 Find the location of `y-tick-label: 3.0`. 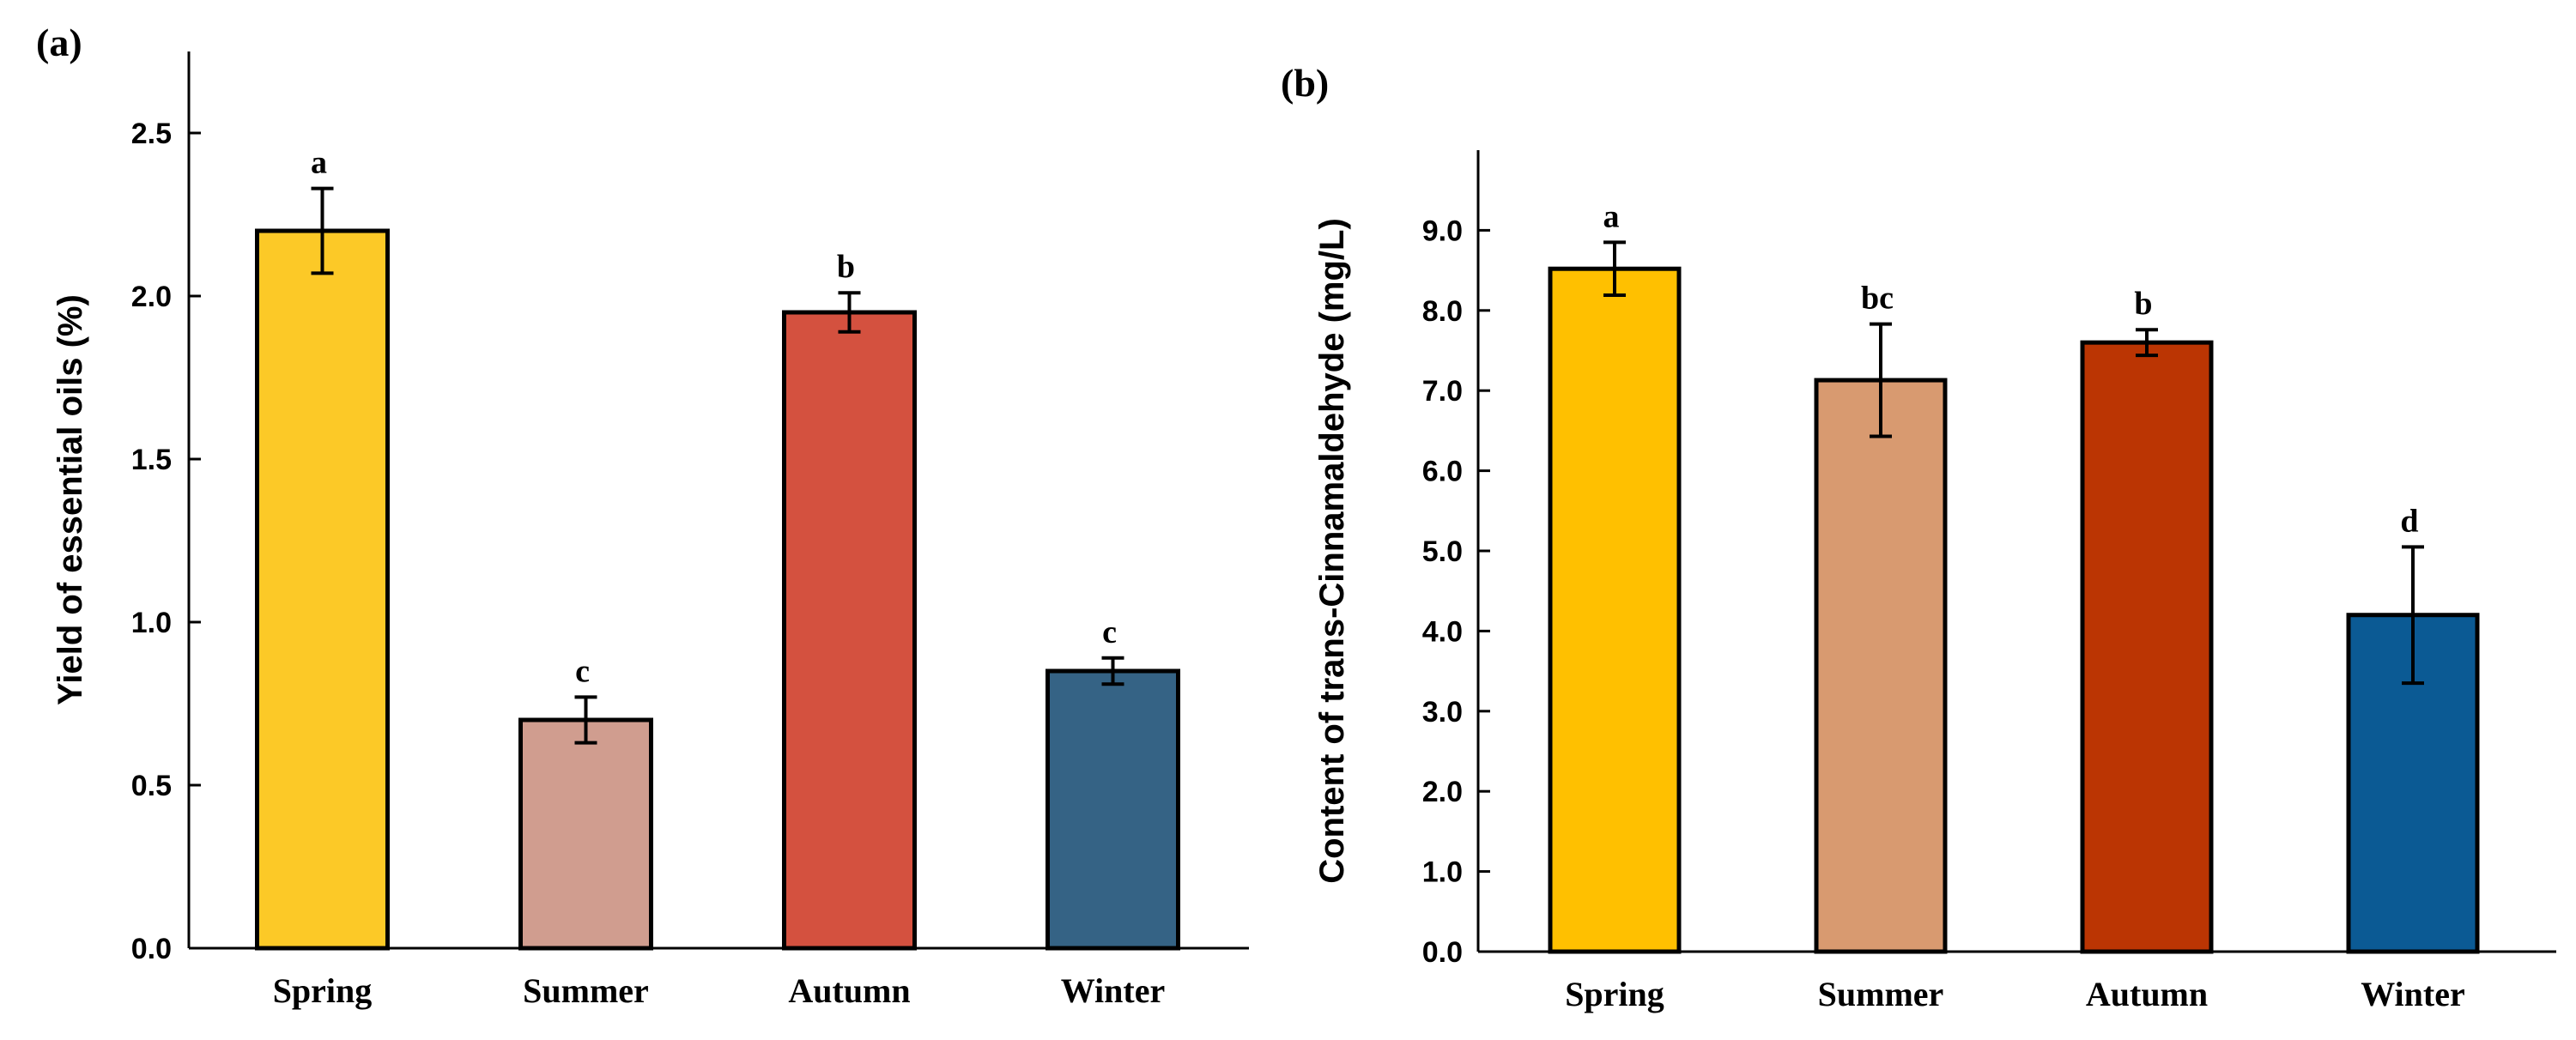

y-tick-label: 3.0 is located at coordinates (1442, 712).